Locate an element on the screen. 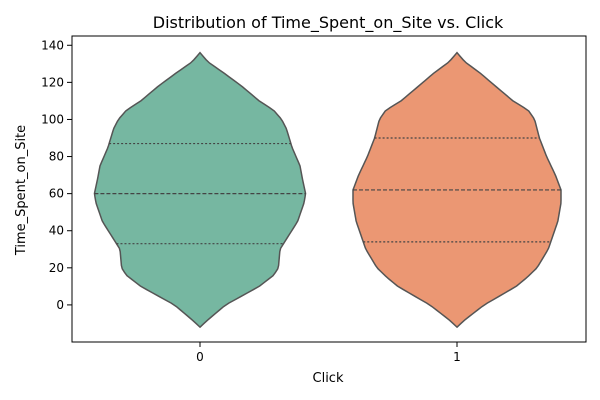 This screenshot has height=400, width=600. y-tick-label-100: 100 is located at coordinates (52, 119).